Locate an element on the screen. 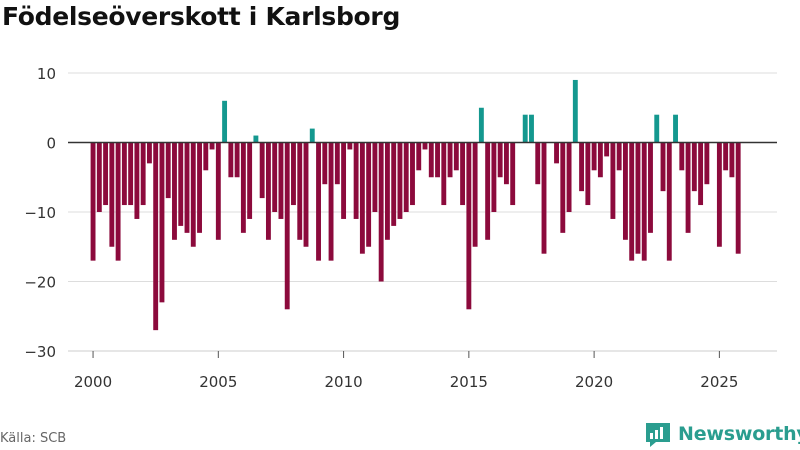 The height and width of the screenshot is (450, 800). x-axis: 2000 2005 2010 2015 2020 2025 is located at coordinates (422, 370).